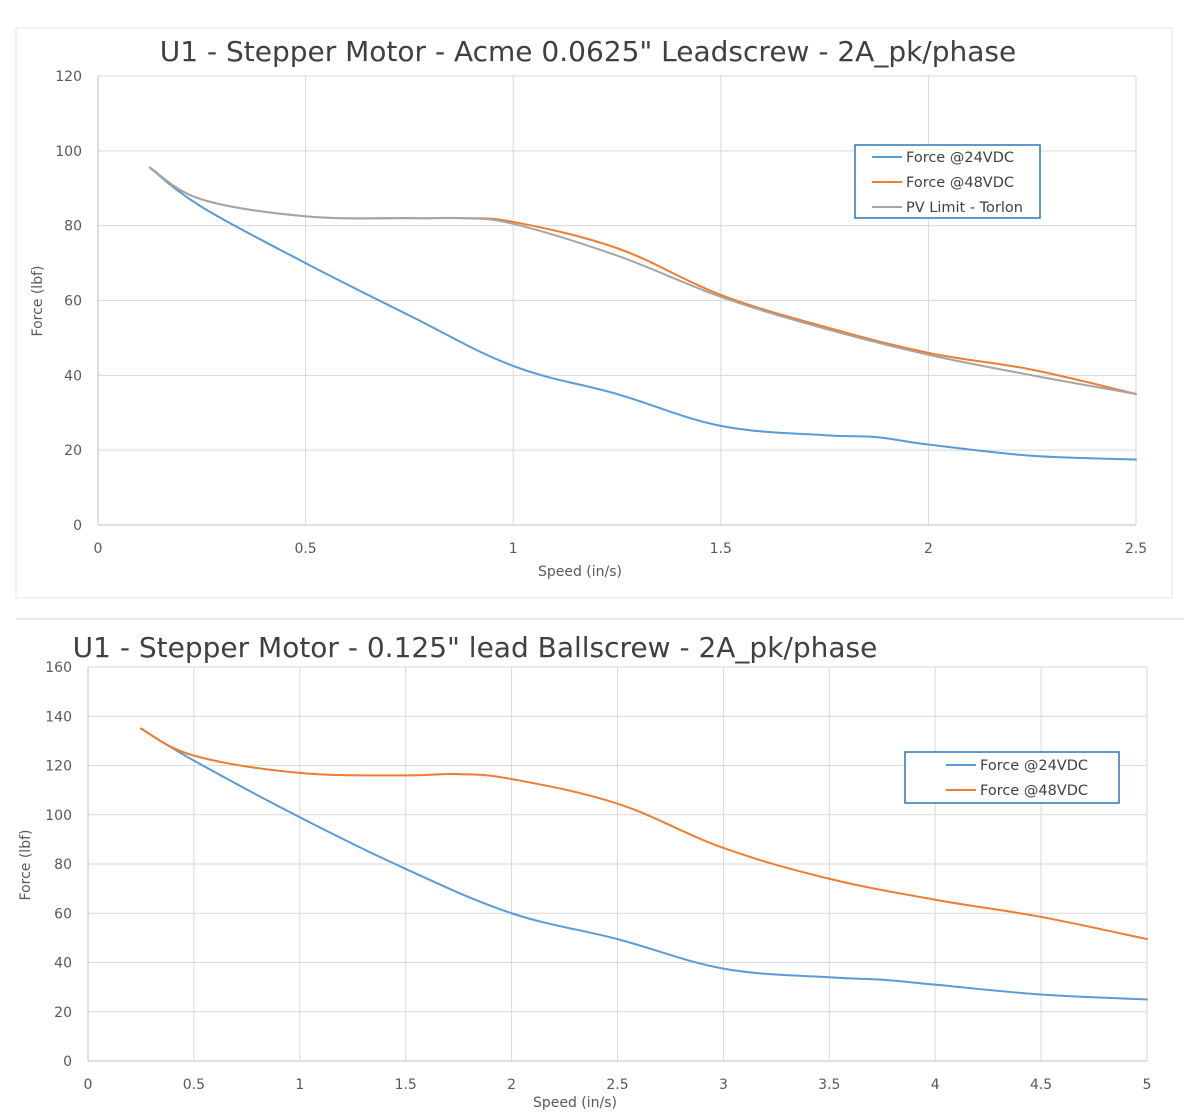 Image resolution: width=1200 pixels, height=1116 pixels. Describe the element at coordinates (1147, 1085) in the screenshot. I see `x-tick-label: 5` at that location.